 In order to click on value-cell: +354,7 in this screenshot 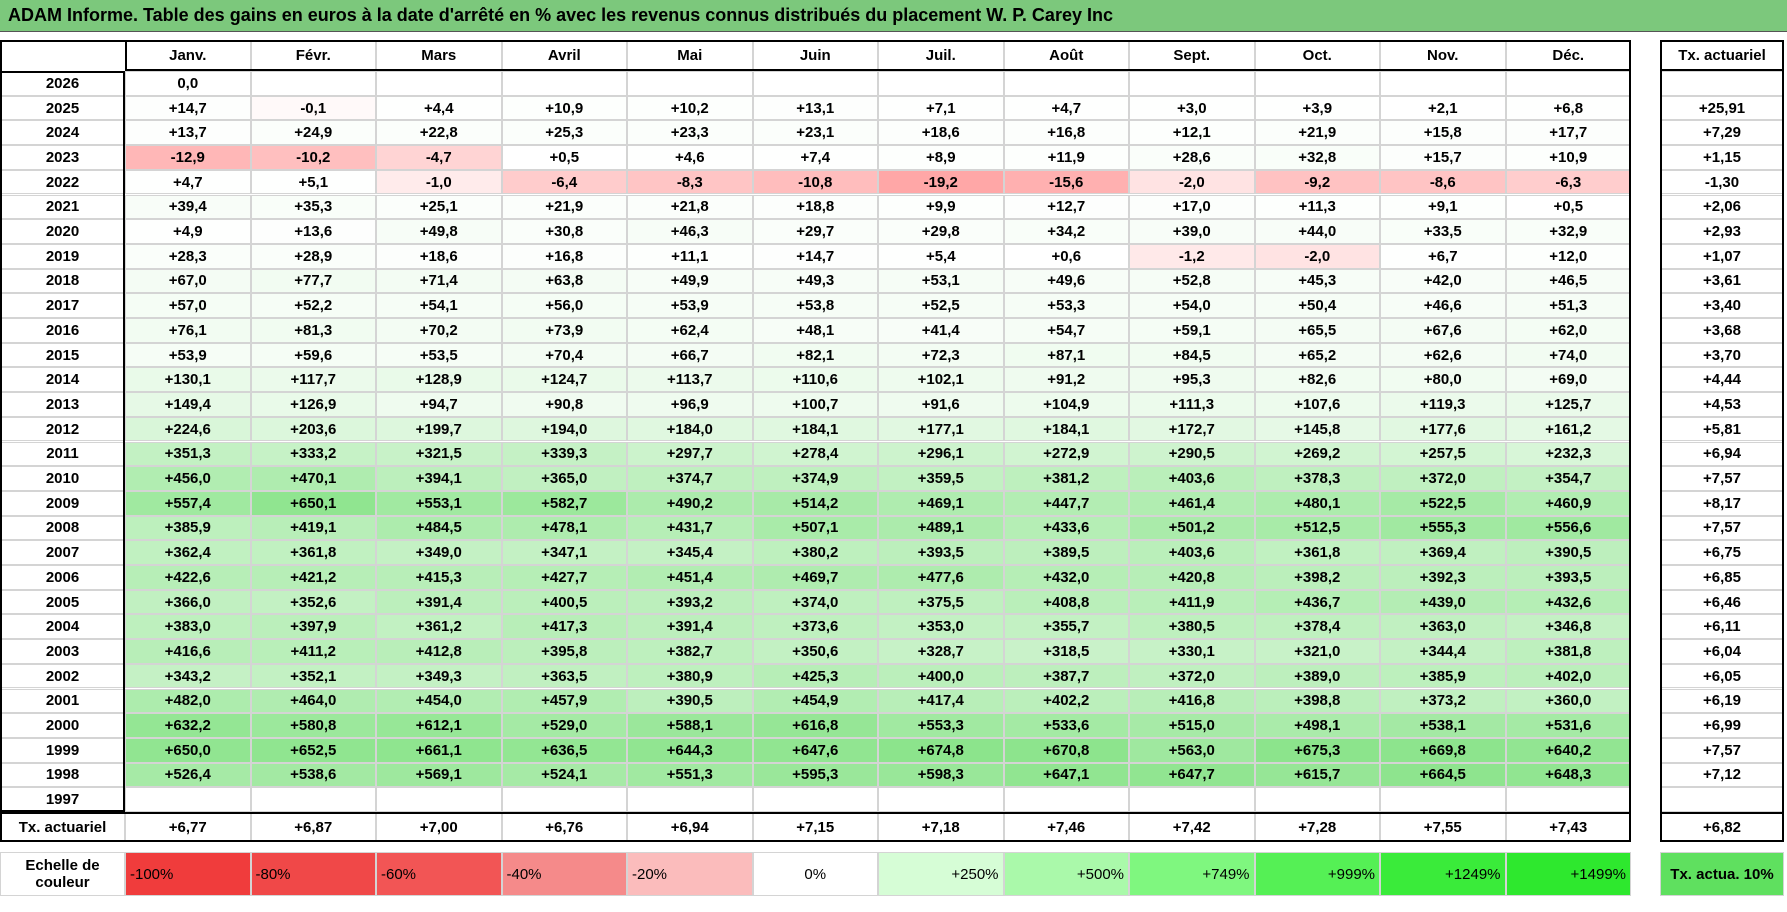, I will do `click(1568, 478)`.